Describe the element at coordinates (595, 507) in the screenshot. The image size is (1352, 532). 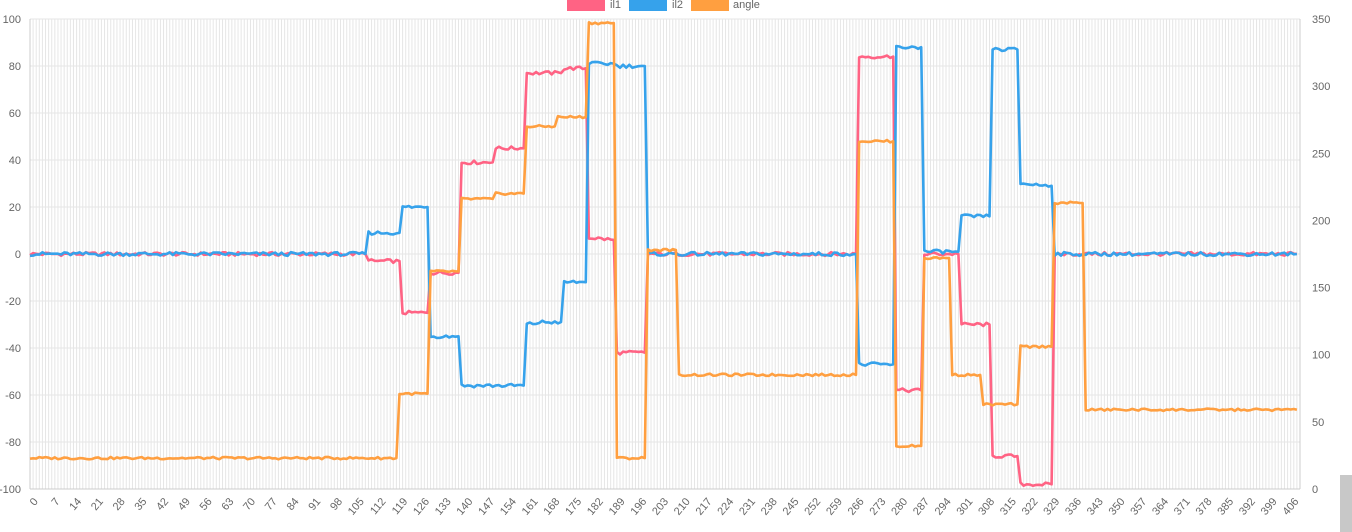
I see `x-tick-label: 182` at that location.